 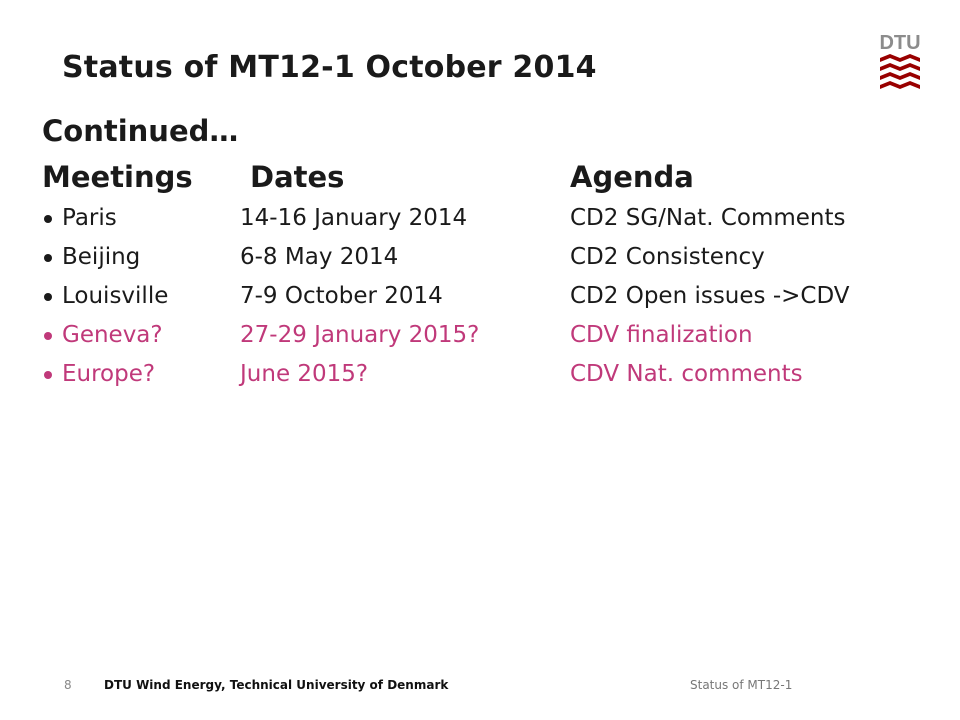 What do you see at coordinates (89, 218) in the screenshot?
I see `meeting-location: Paris` at bounding box center [89, 218].